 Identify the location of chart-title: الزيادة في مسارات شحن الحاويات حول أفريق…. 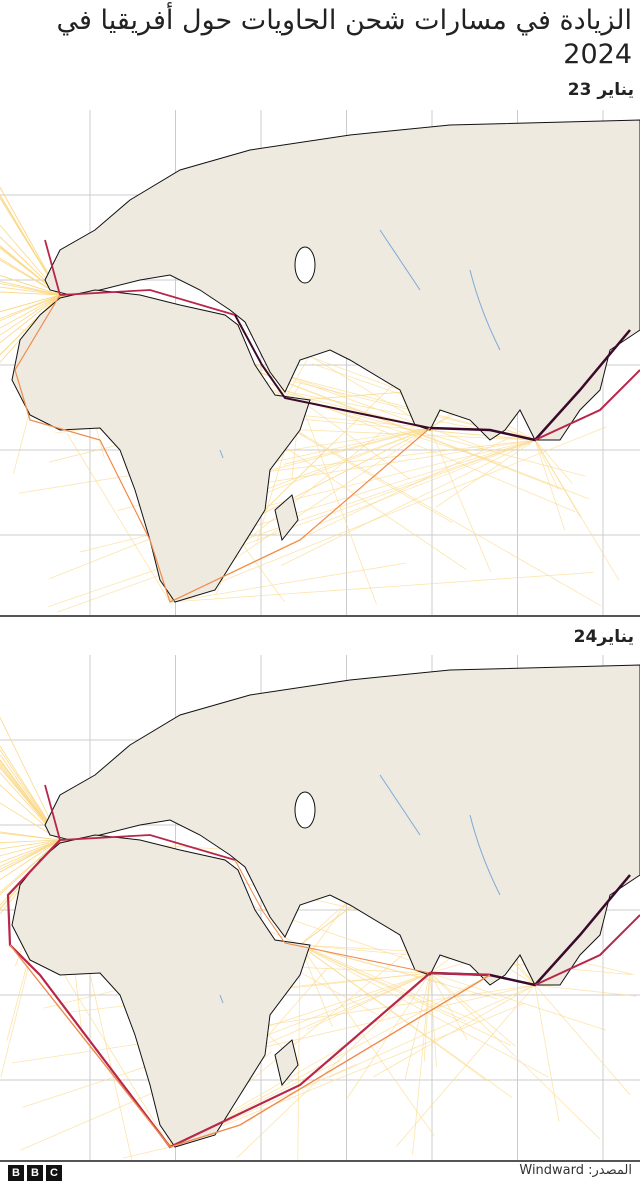
(344, 37).